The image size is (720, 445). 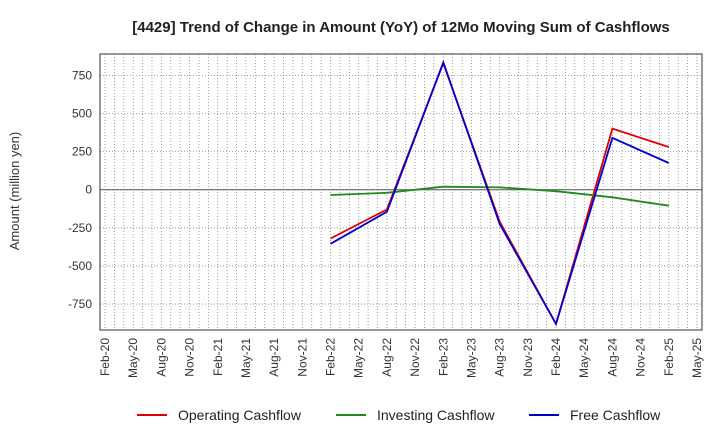 What do you see at coordinates (82, 75) in the screenshot?
I see `y-tick-label: 750` at bounding box center [82, 75].